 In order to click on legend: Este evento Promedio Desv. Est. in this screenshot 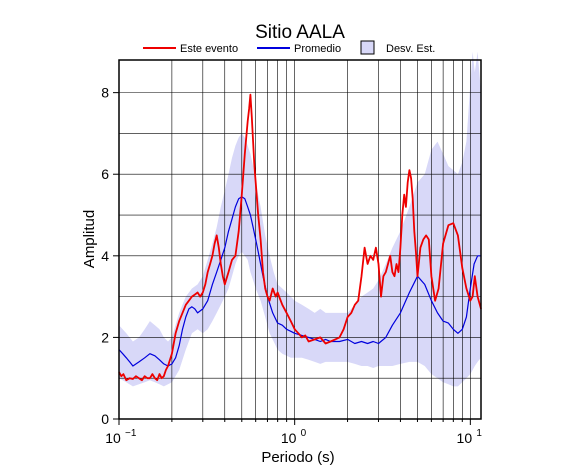, I will do `click(289, 47)`.